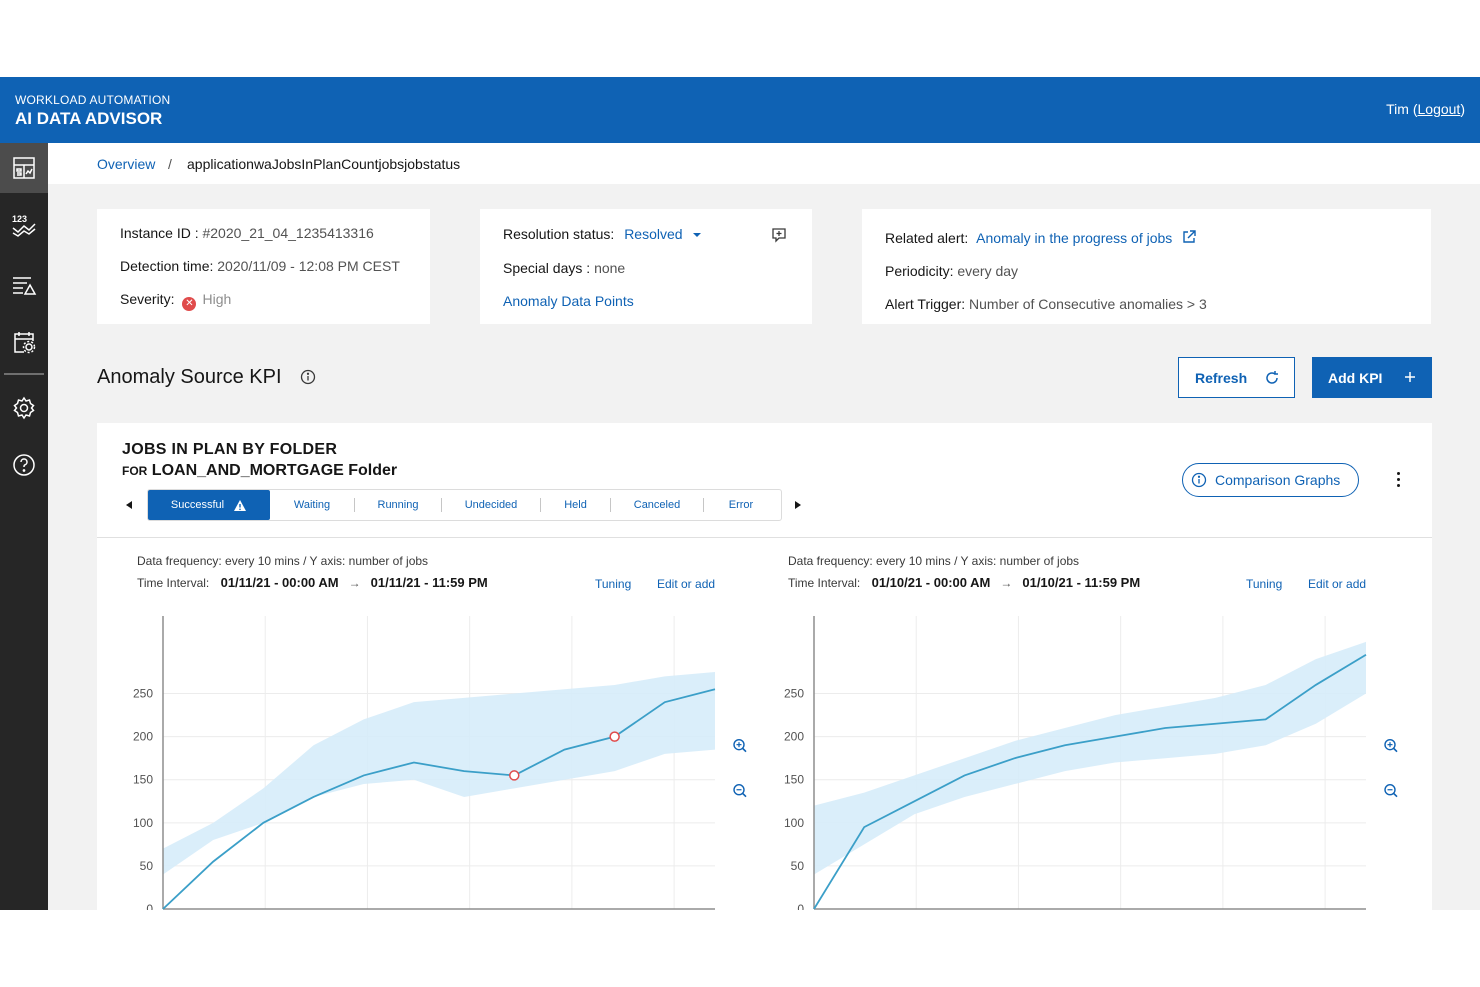 This screenshot has height=987, width=1480. I want to click on nav-help, so click(24, 465).